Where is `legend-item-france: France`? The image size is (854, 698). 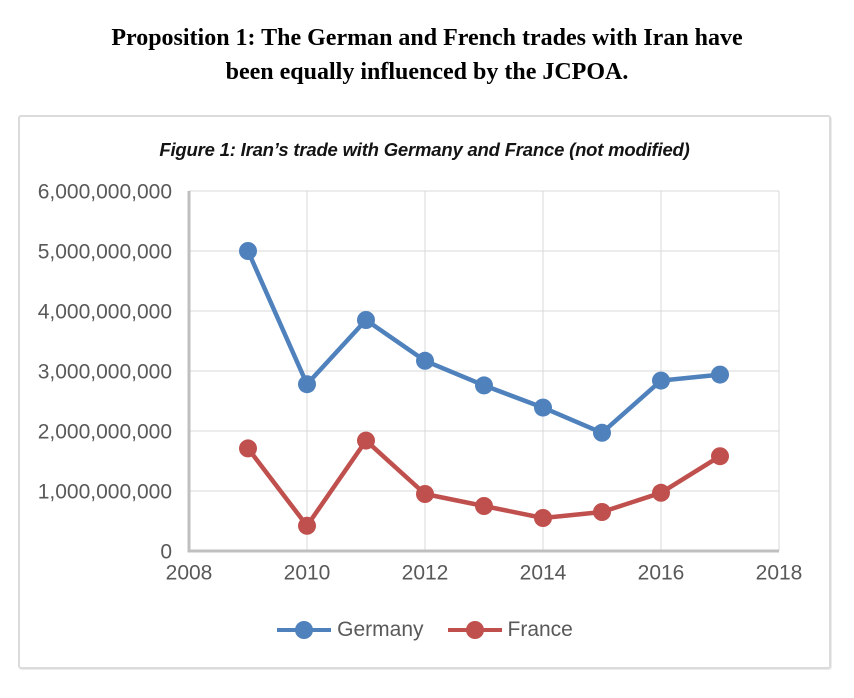
legend-item-france: France is located at coordinates (510, 630).